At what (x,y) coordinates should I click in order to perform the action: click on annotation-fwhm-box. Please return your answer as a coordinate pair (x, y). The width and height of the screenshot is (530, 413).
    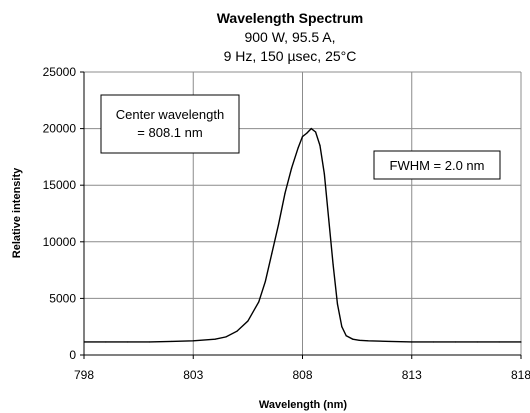
    Looking at the image, I should click on (437, 165).